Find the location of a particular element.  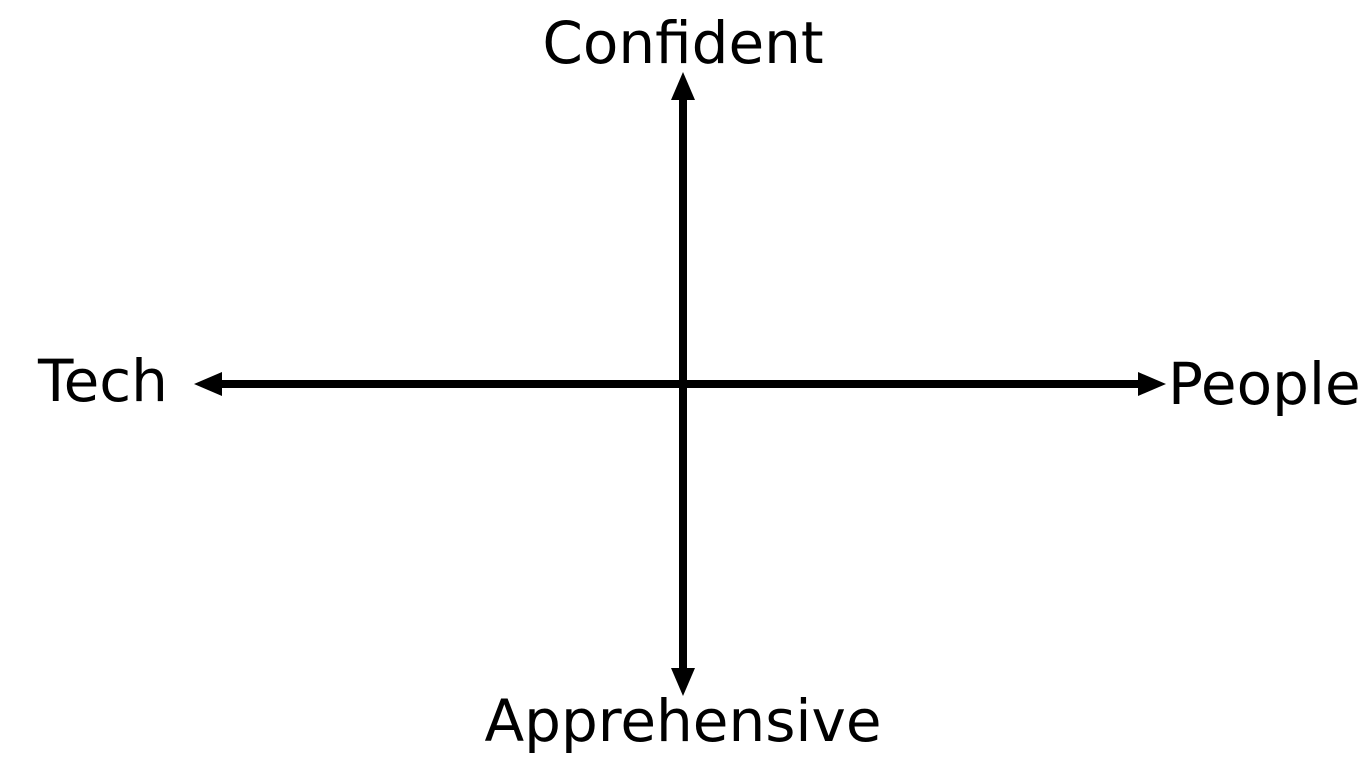

axis-label-top: Confident is located at coordinates (683, 43).